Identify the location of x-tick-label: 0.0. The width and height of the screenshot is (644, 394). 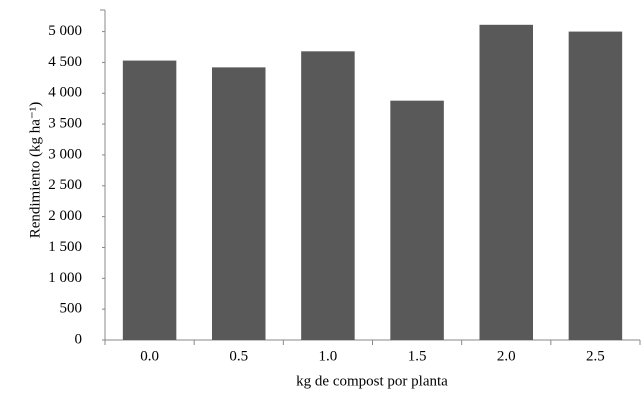
(149, 356).